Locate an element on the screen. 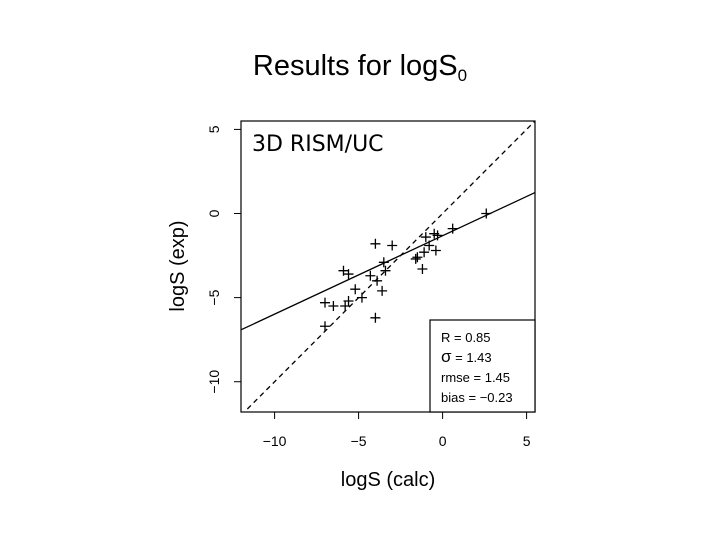  y-axis-label: logS (exp) is located at coordinates (178, 265).